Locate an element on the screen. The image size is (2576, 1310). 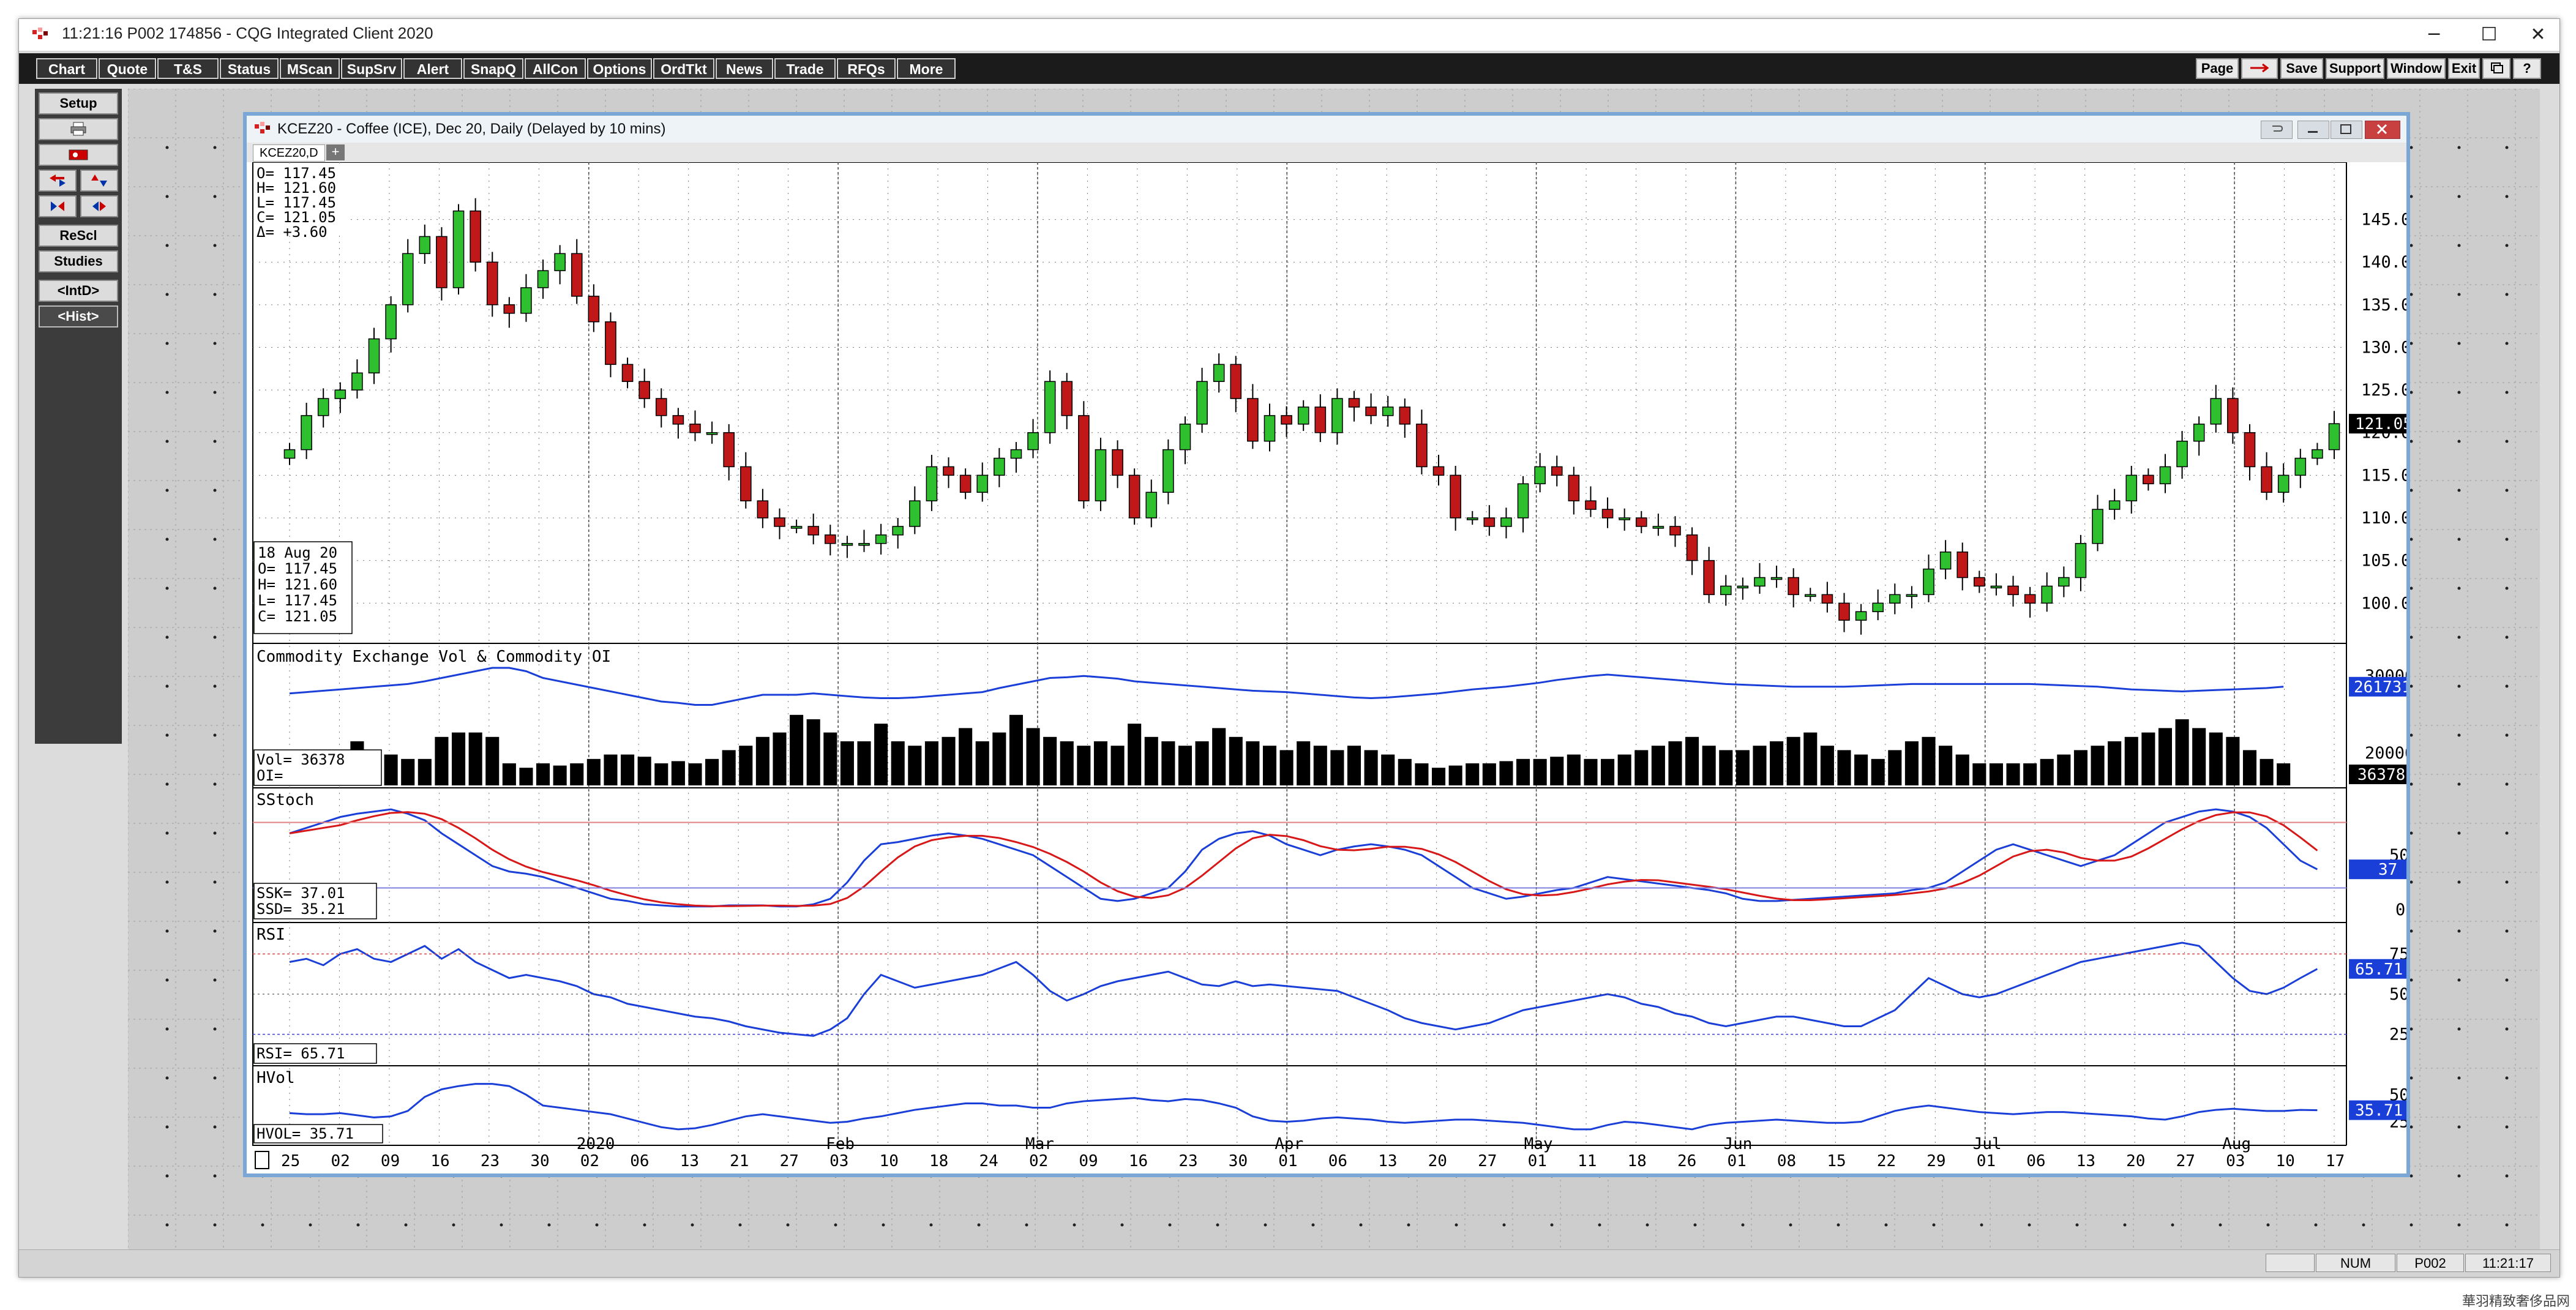
intraday-button: <IntD> is located at coordinates (78, 291).